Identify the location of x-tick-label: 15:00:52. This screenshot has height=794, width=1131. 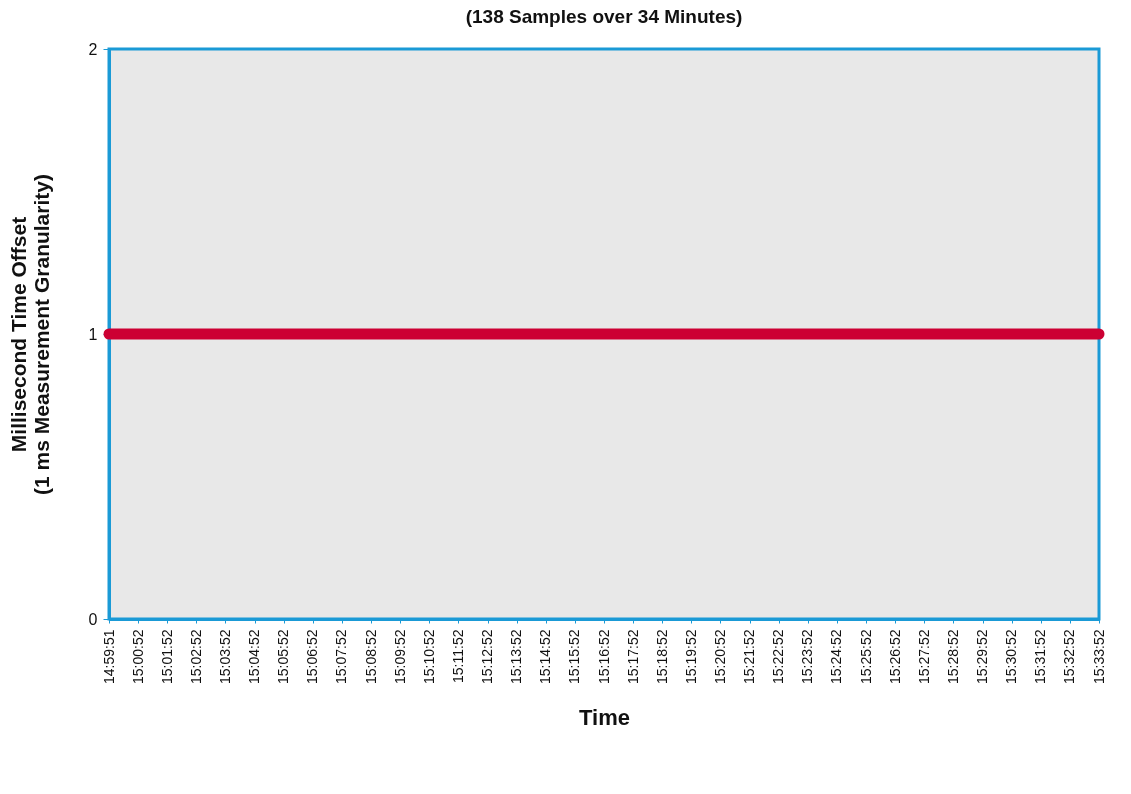
(137, 656).